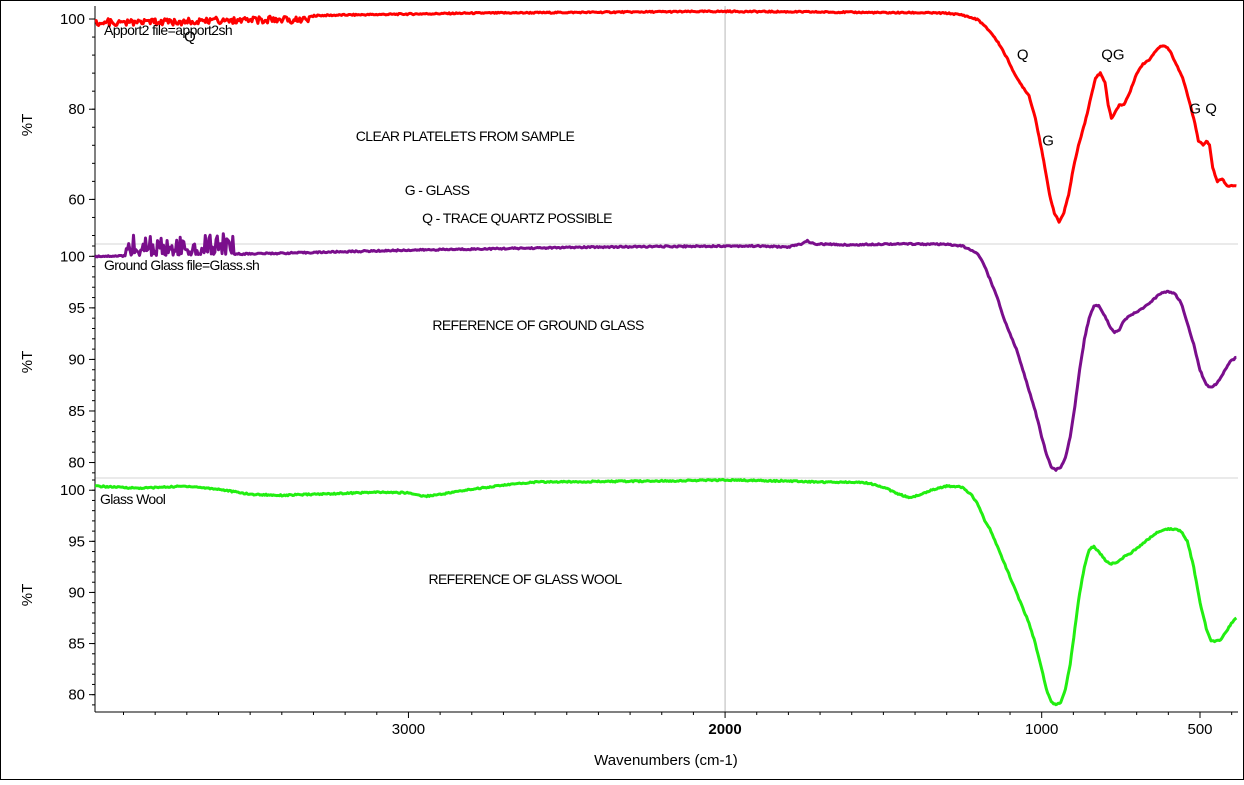 Image resolution: width=1244 pixels, height=785 pixels. Describe the element at coordinates (437, 190) in the screenshot. I see `annotation-text: G - GLASS` at that location.